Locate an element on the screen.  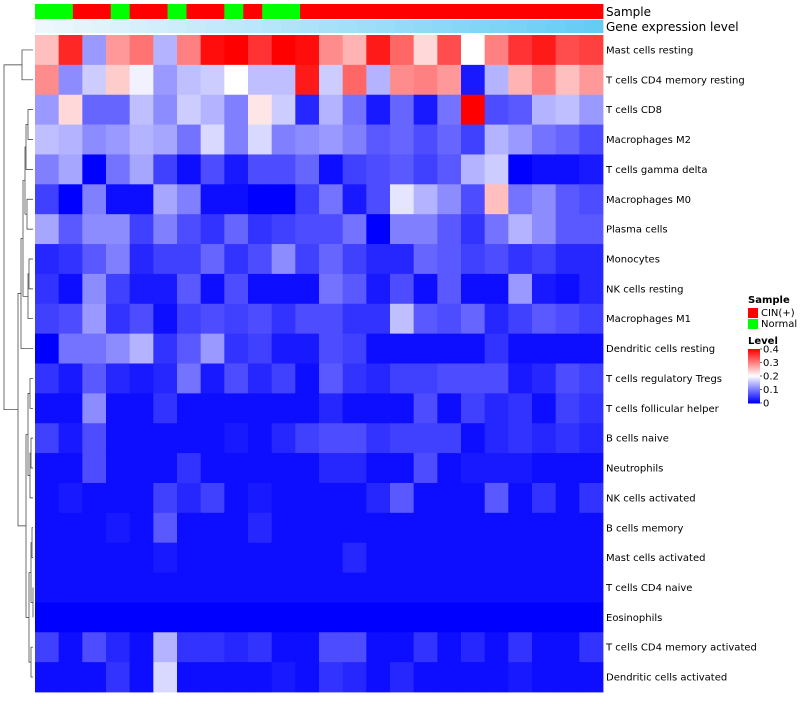
row-label: Dendritic cells activated is located at coordinates (666, 678).